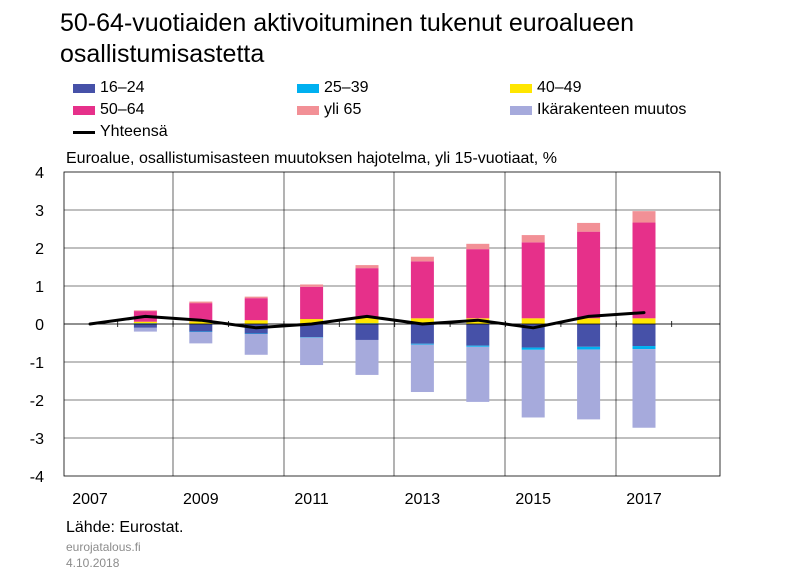 The width and height of the screenshot is (800, 581). What do you see at coordinates (367, 332) in the screenshot?
I see `bar-16-24-2012` at bounding box center [367, 332].